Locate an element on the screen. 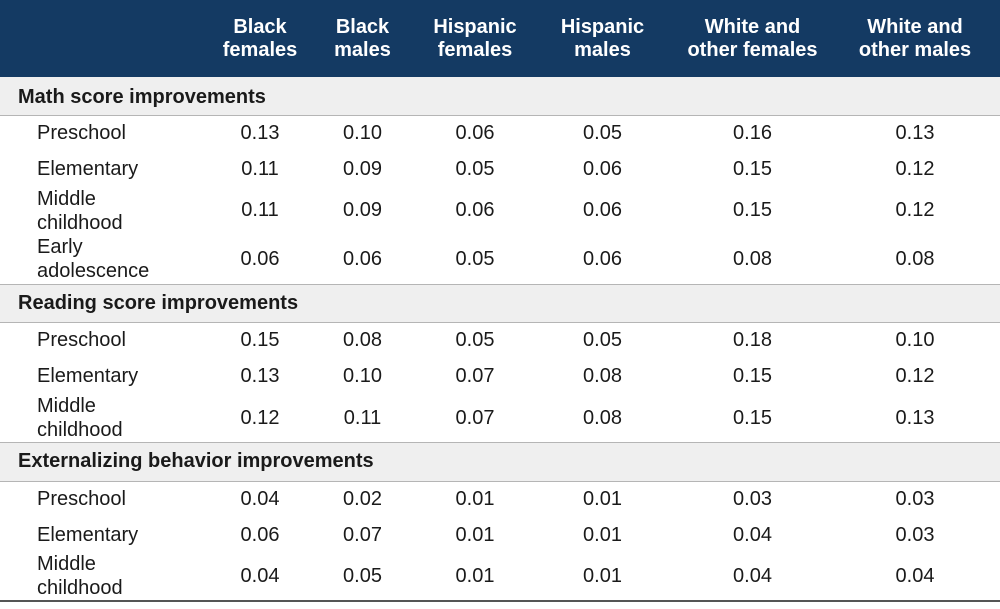 This screenshot has height=609, width=1000. table-row: Elementary 0.11 0.09 0.05 0.06 0.15 0.12 is located at coordinates (500, 169).